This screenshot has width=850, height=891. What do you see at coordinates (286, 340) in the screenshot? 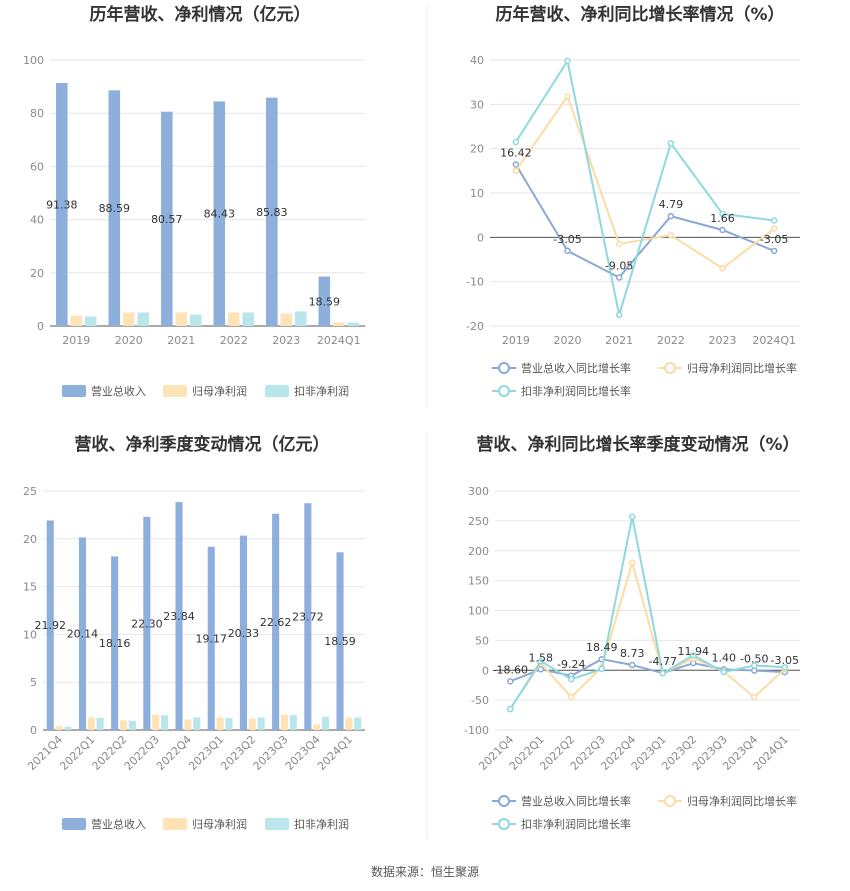
I see `x-tick-label: 2023` at bounding box center [286, 340].